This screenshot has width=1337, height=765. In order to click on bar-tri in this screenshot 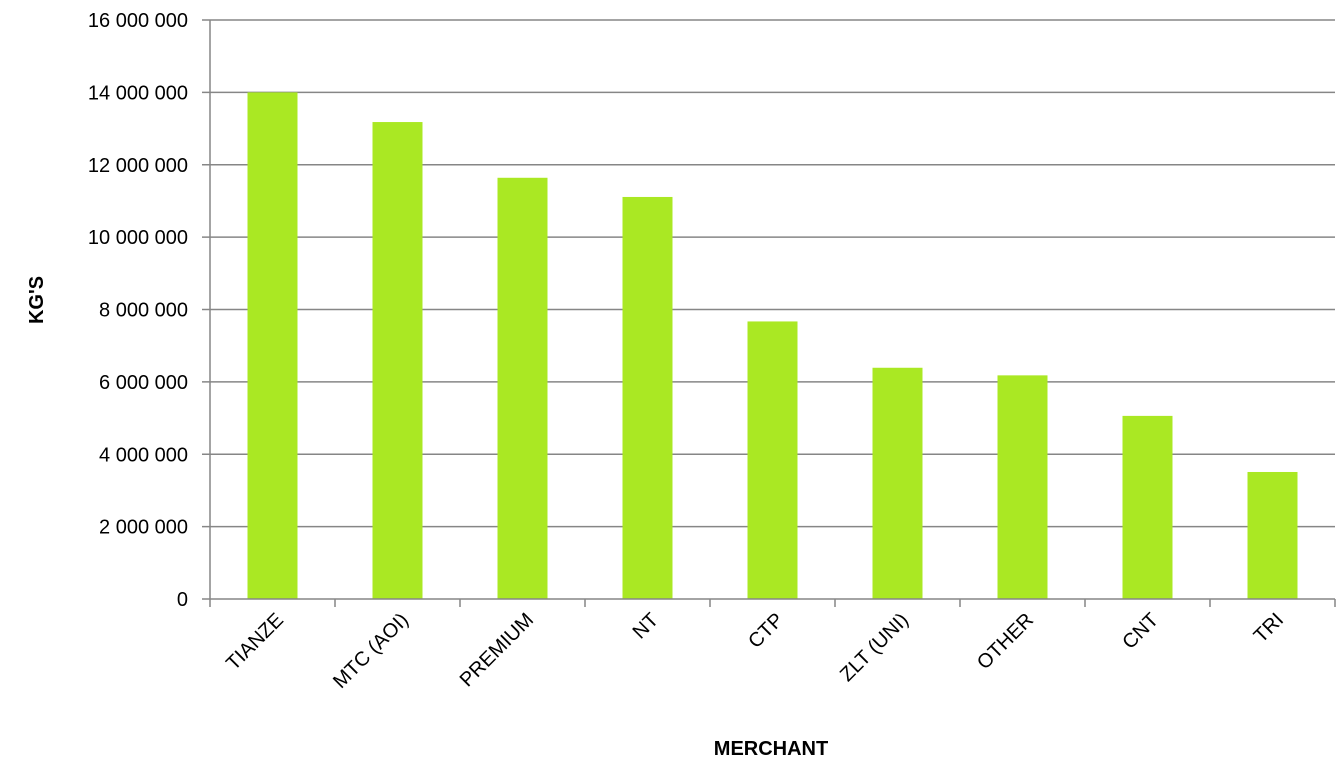, I will do `click(1272, 535)`.